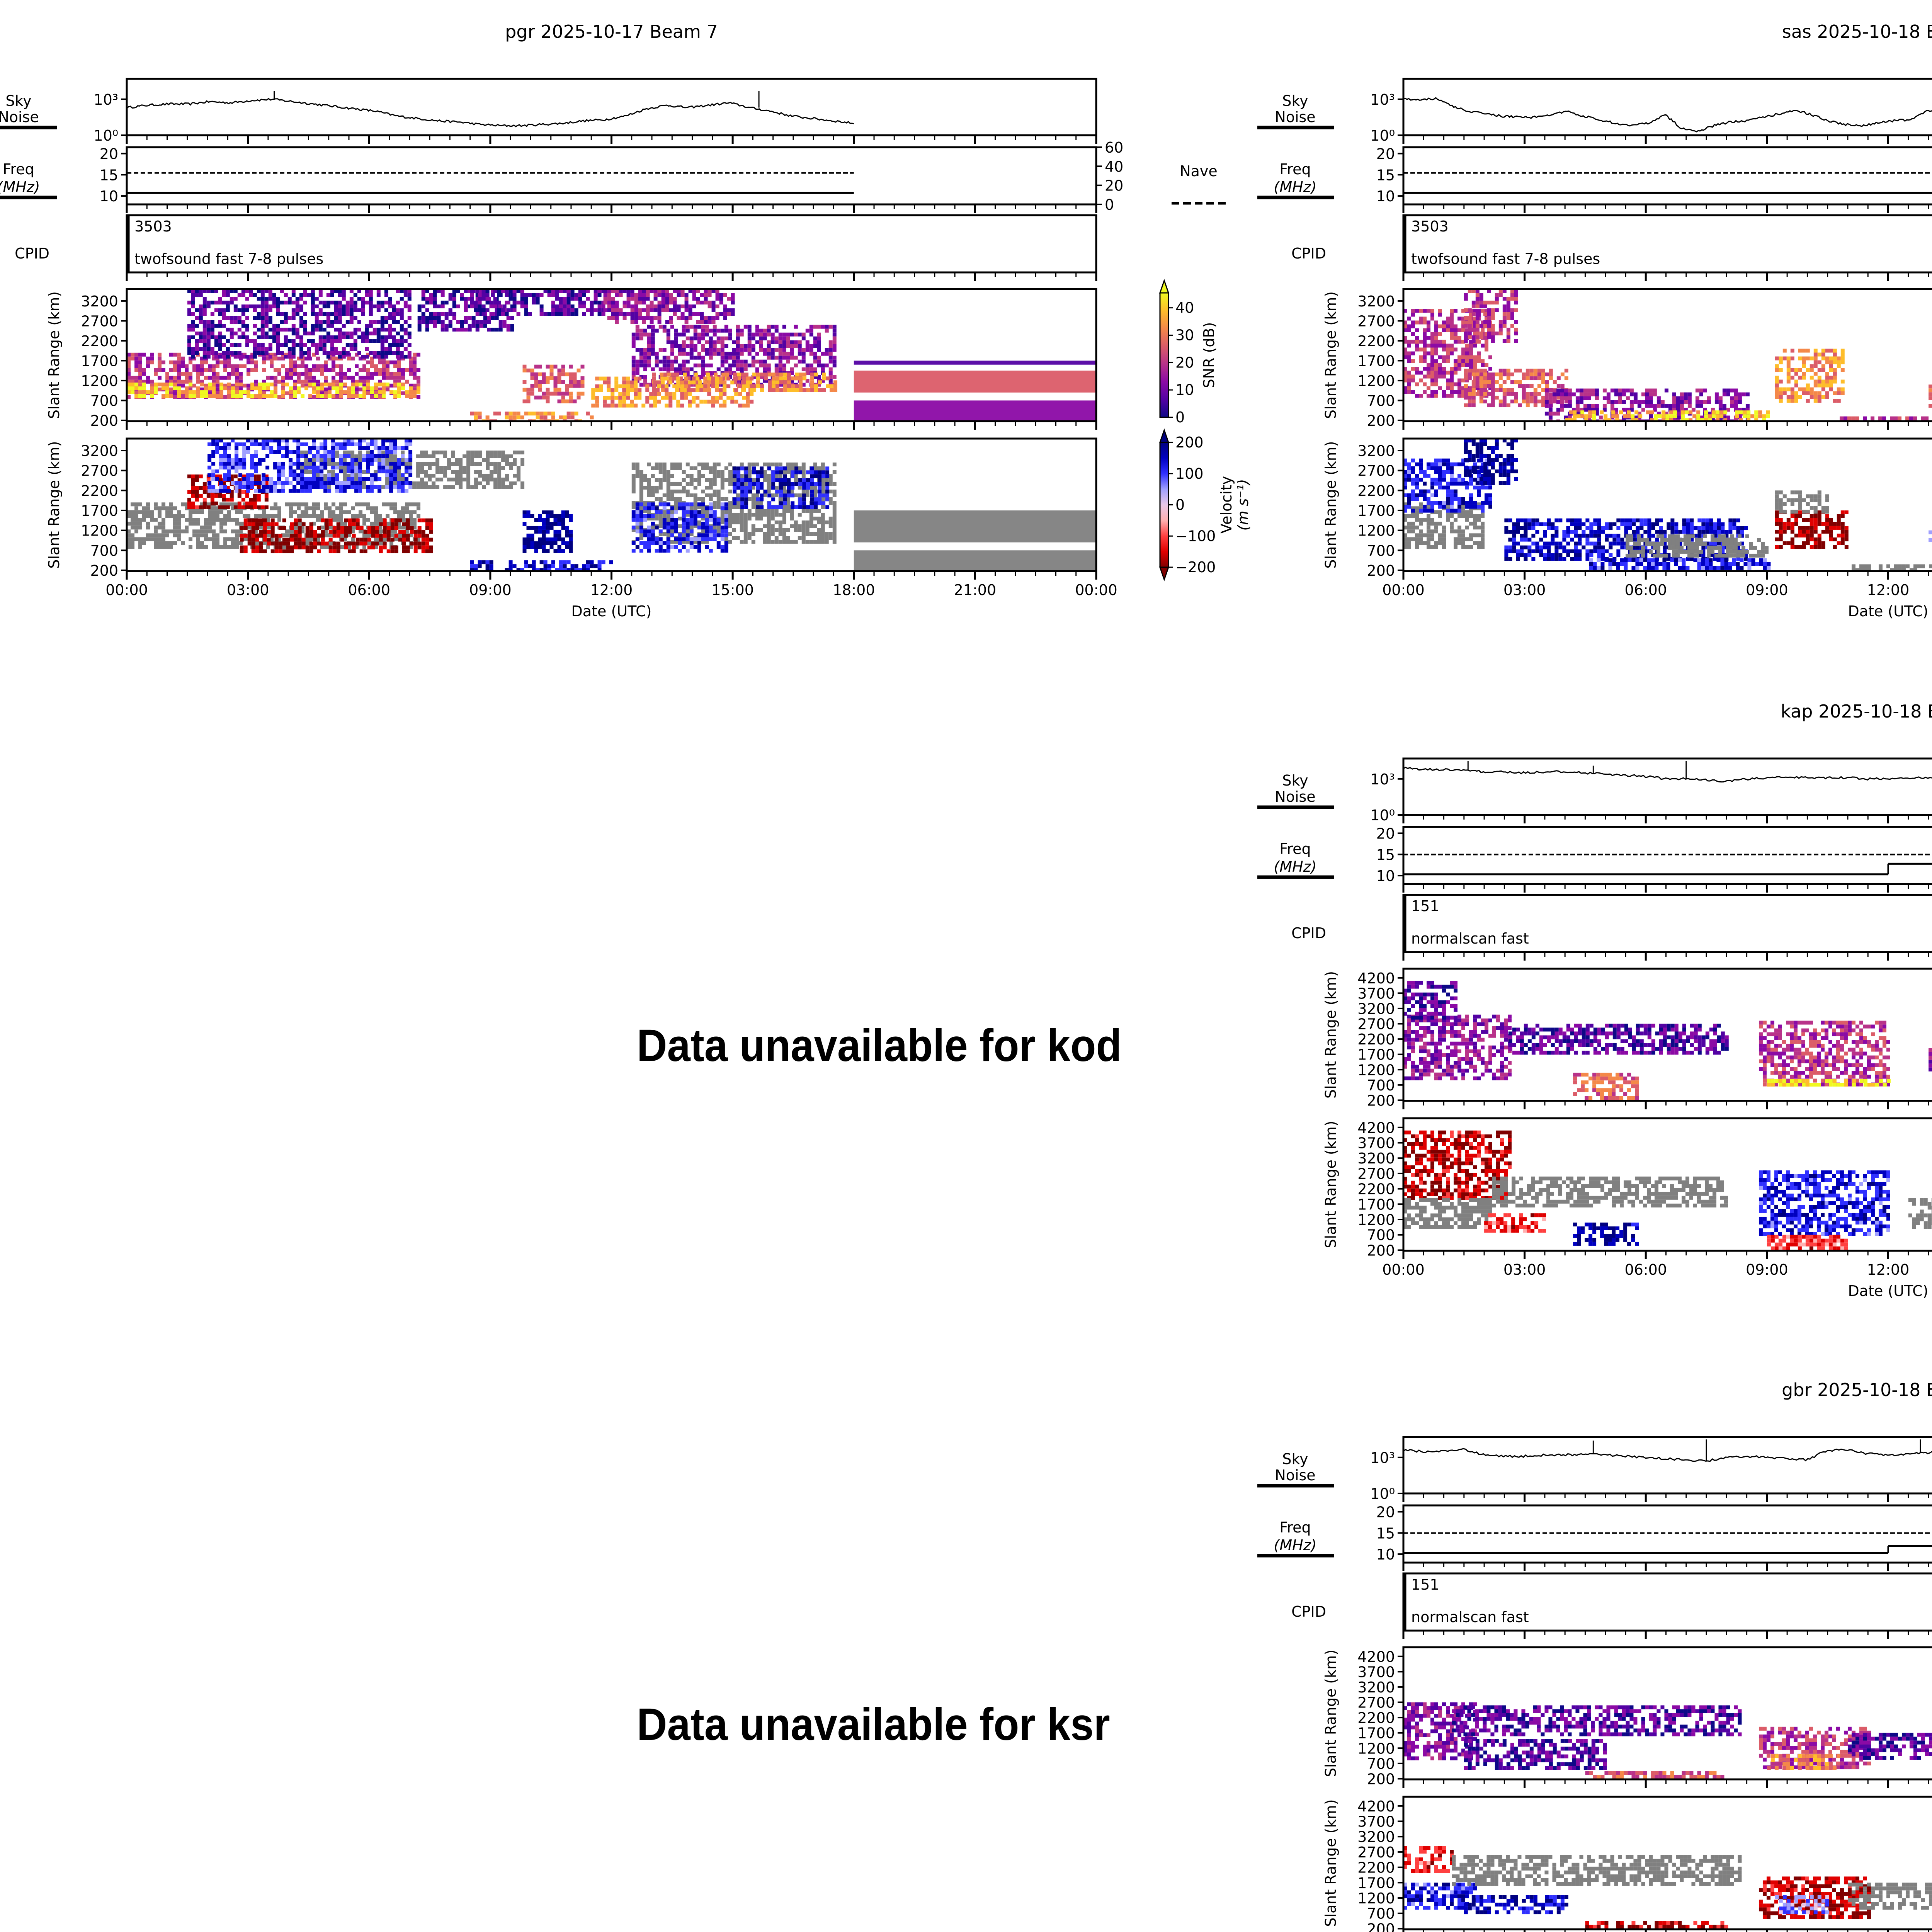 This screenshot has width=1932, height=1932. What do you see at coordinates (228, 259) in the screenshot?
I see `cpid-name: twofsound fast 7-8 pulses` at bounding box center [228, 259].